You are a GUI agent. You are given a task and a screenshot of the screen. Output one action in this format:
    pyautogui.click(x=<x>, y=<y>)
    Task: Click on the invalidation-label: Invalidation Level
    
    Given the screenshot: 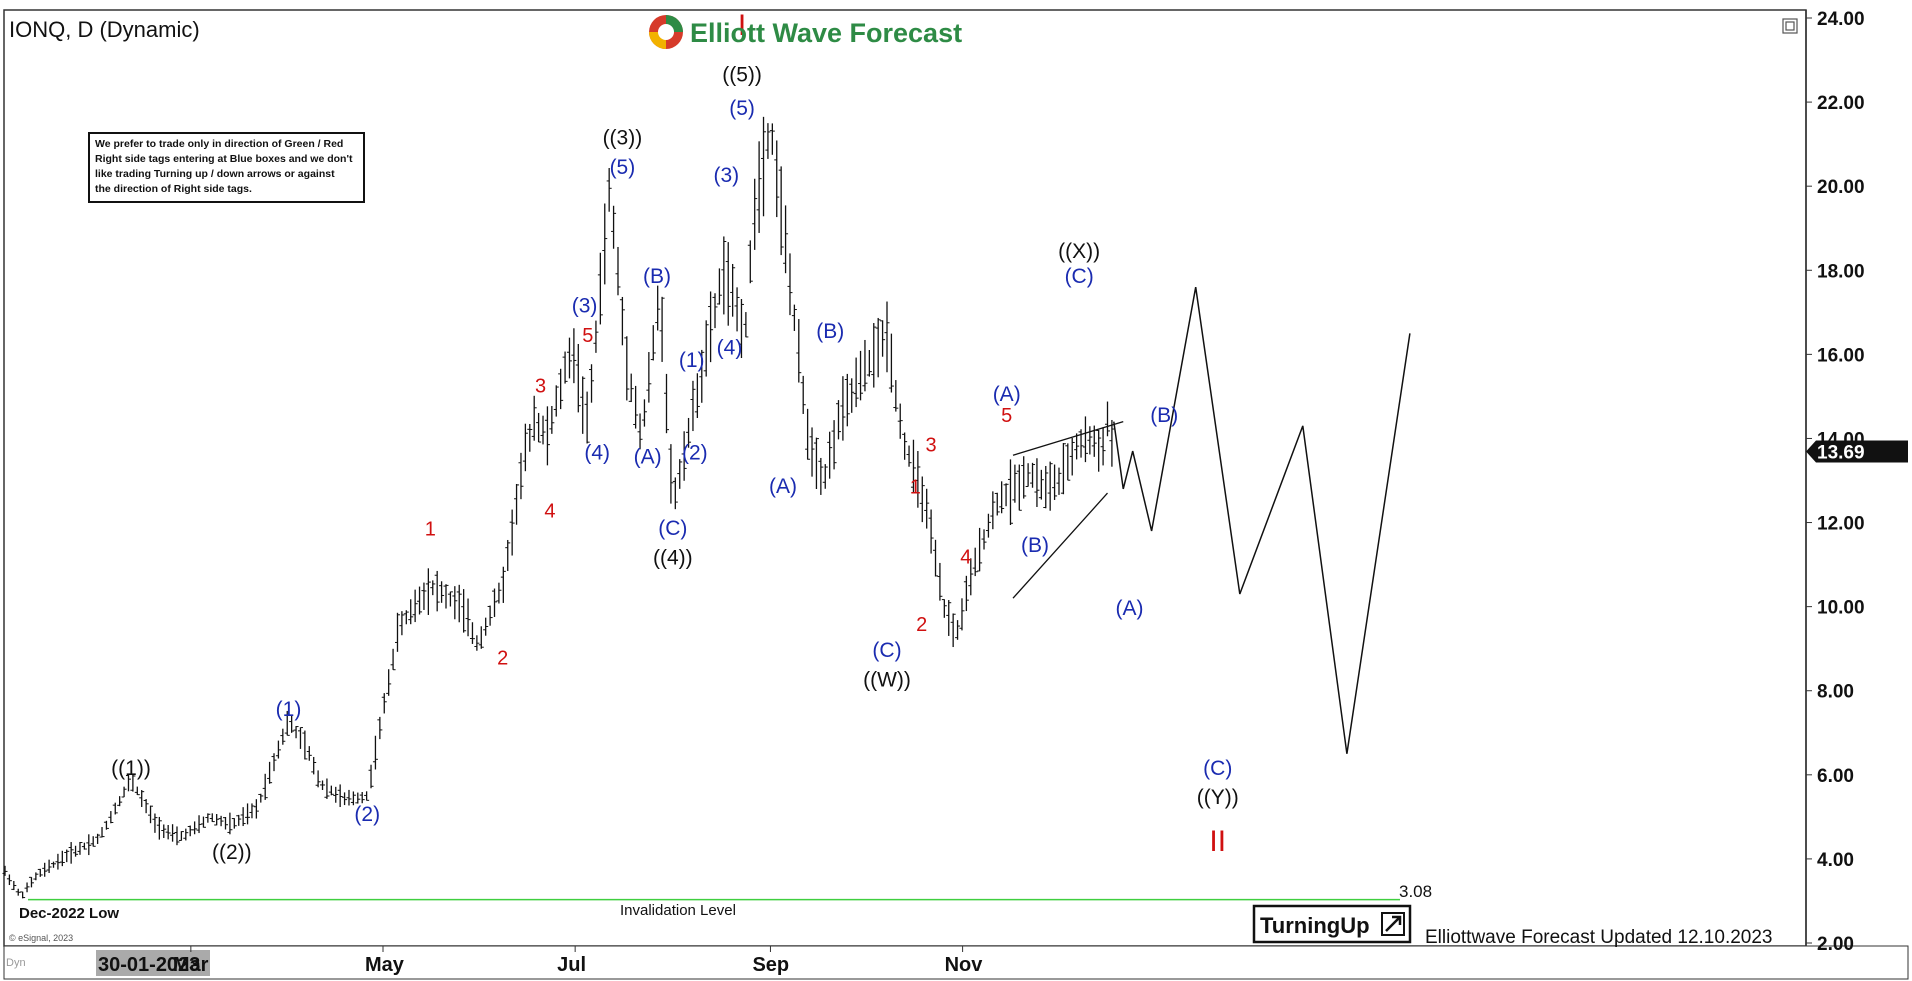 What is the action you would take?
    pyautogui.click(x=678, y=910)
    